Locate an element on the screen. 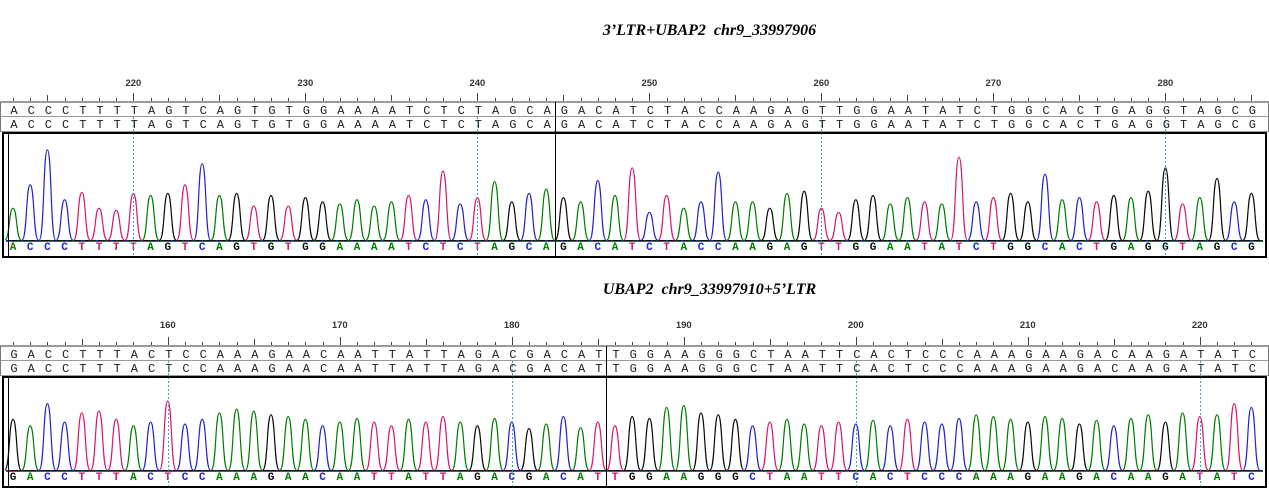 This screenshot has height=490, width=1269. grid-dotted-line is located at coordinates (1200, 423).